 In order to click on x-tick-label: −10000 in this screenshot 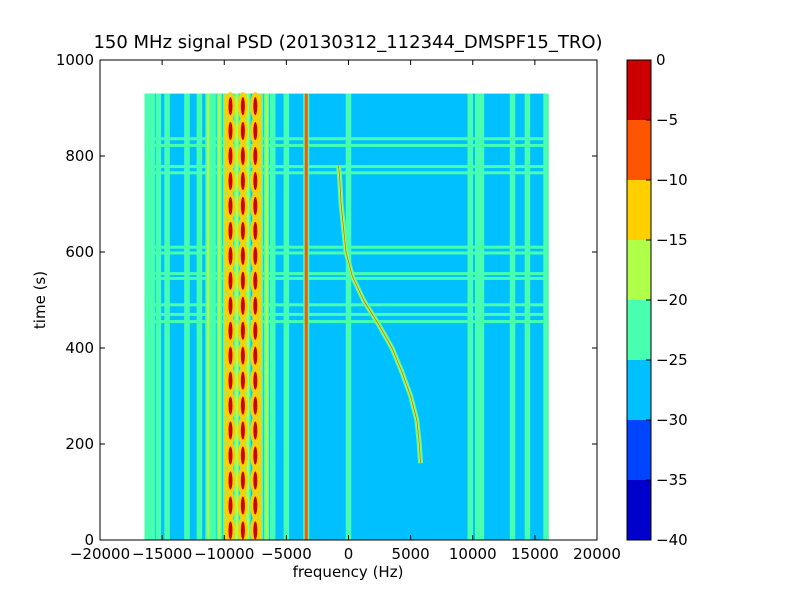, I will do `click(224, 554)`.